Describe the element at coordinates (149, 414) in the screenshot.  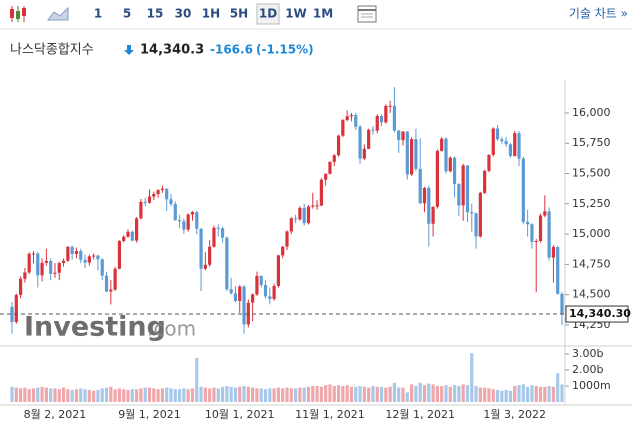
I see `x-tick-label: 9월 1, 2021` at that location.